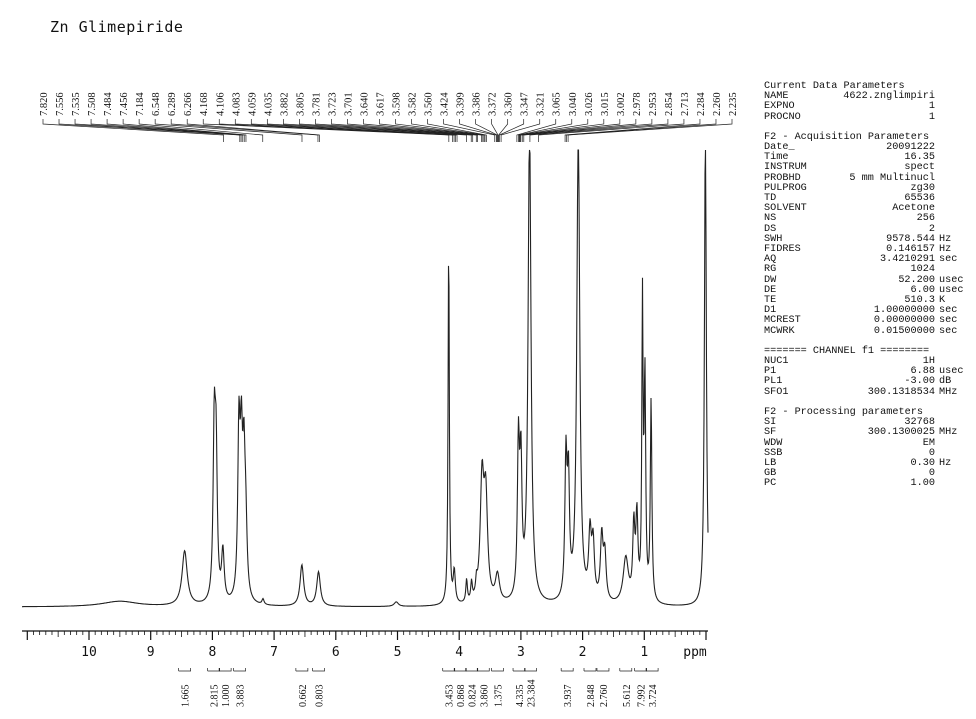 This screenshot has width=976, height=719. Describe the element at coordinates (770, 260) in the screenshot. I see `param-key: AQ` at that location.